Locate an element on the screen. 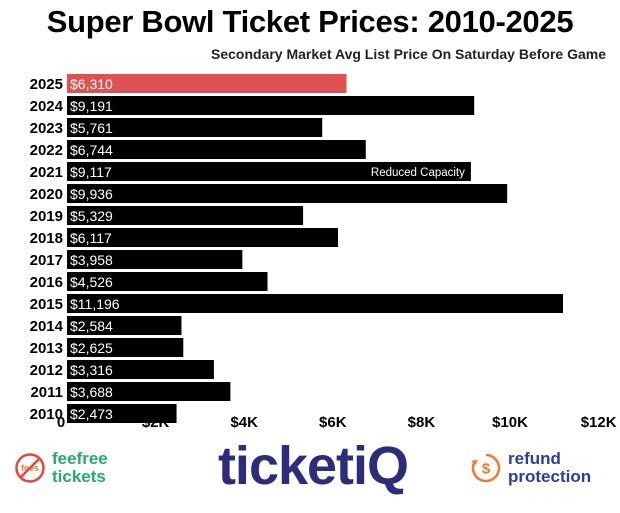 The width and height of the screenshot is (620, 513). value-label-2015: $11,196 is located at coordinates (95, 304).